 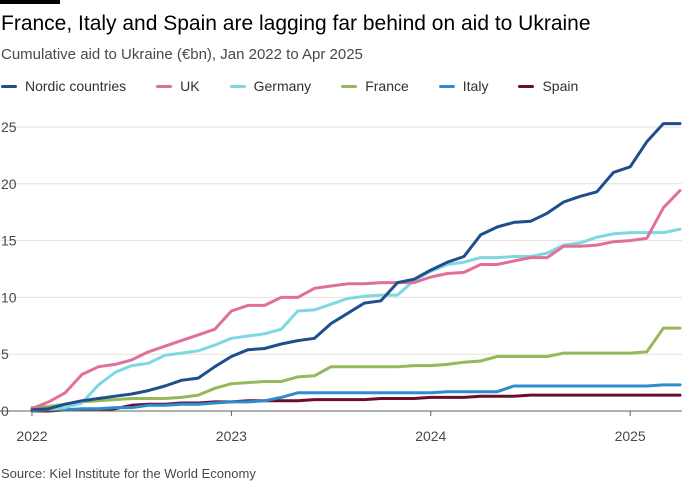 I want to click on y-tick-label: 10, so click(x=9, y=297).